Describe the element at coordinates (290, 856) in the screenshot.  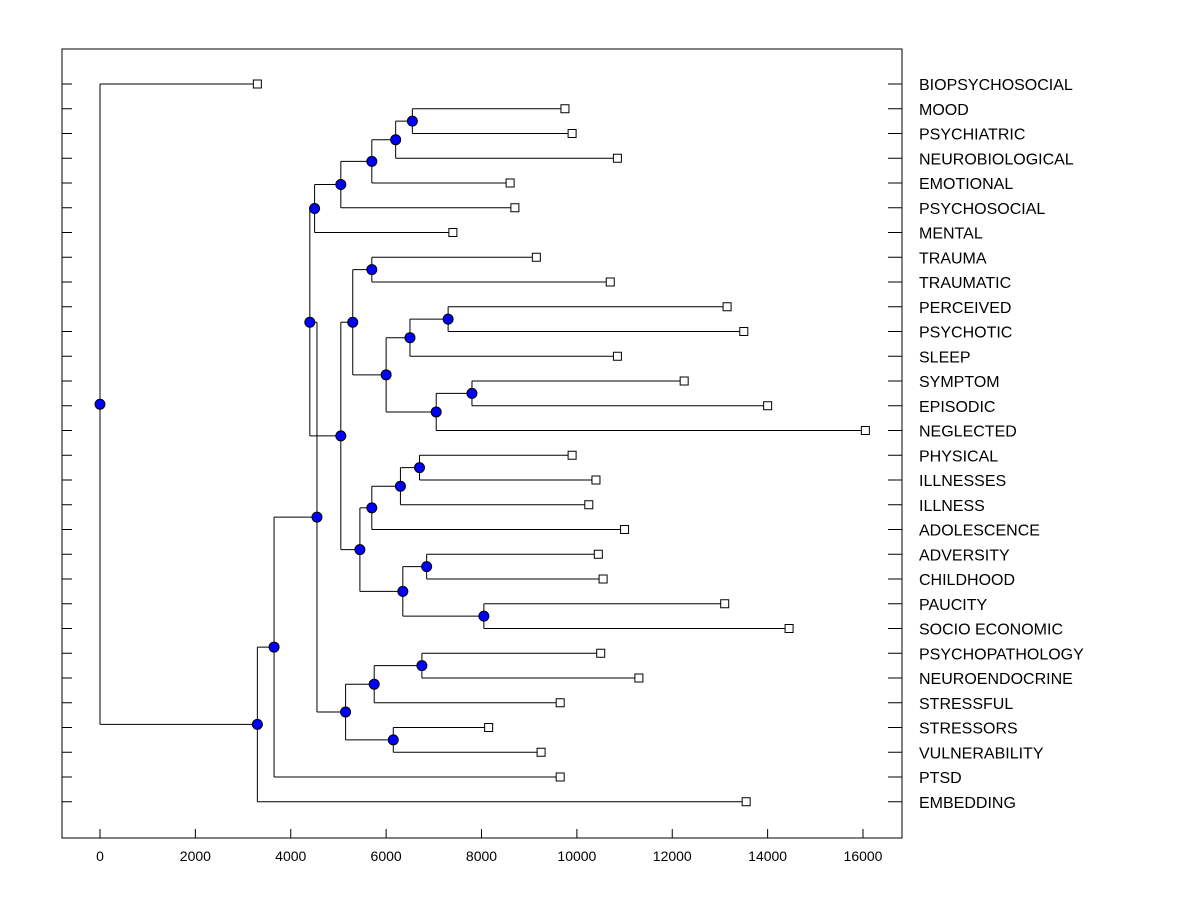
I see `x-tick-label: 4000` at that location.